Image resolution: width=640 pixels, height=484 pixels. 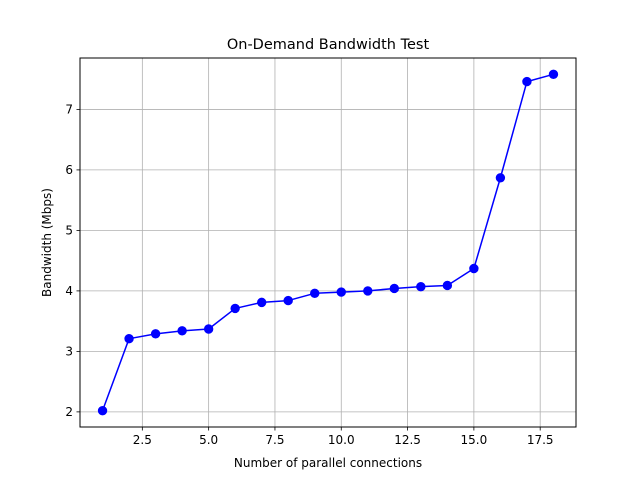 I want to click on y-tick-label: 3, so click(x=69, y=352).